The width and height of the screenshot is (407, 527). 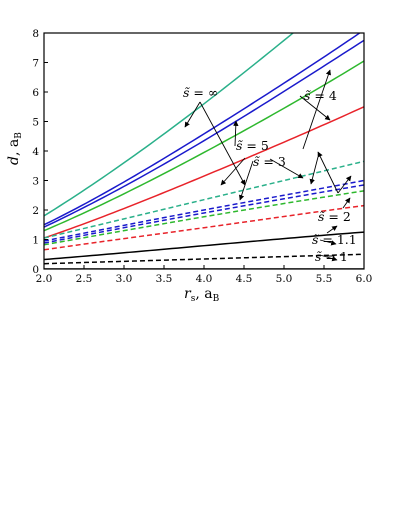 I want to click on x-tick-label: 5.0, so click(x=284, y=279).